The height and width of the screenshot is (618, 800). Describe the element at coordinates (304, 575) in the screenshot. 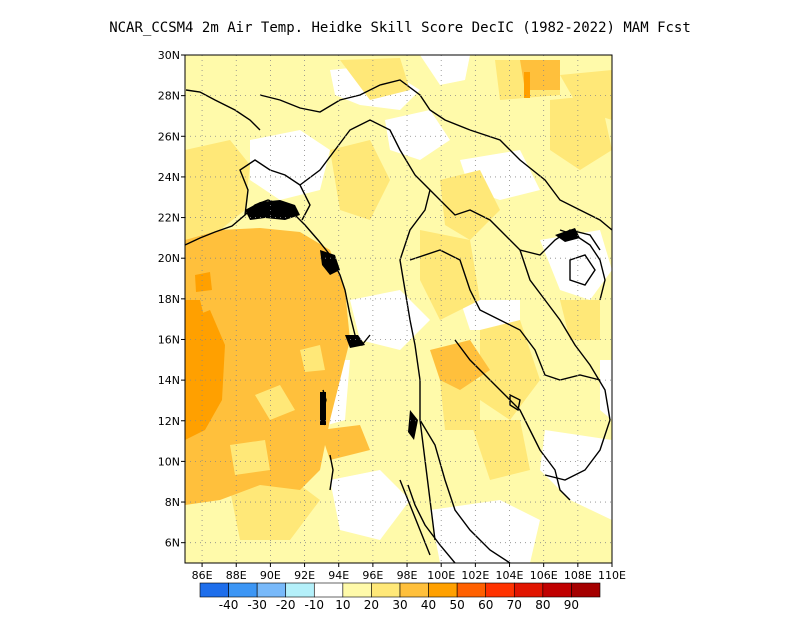

I see `lon-tick-label: 92E` at that location.